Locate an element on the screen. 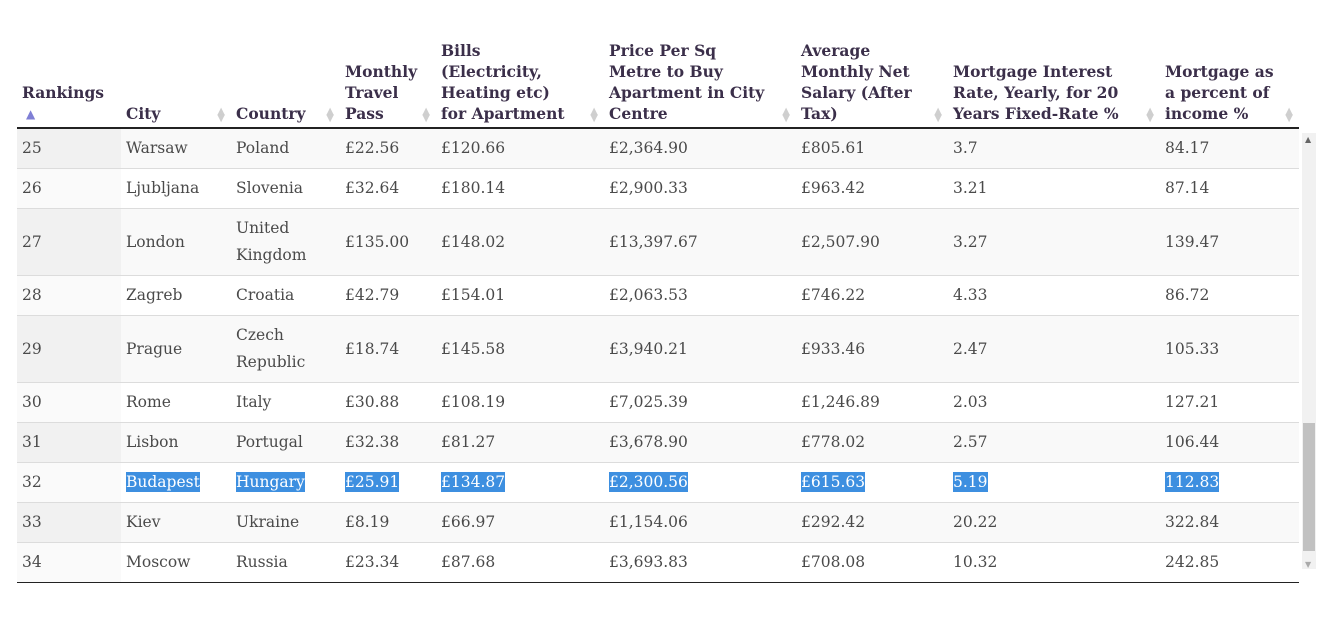 Image resolution: width=1323 pixels, height=641 pixels. table-cell: 112.83 is located at coordinates (1229, 482).